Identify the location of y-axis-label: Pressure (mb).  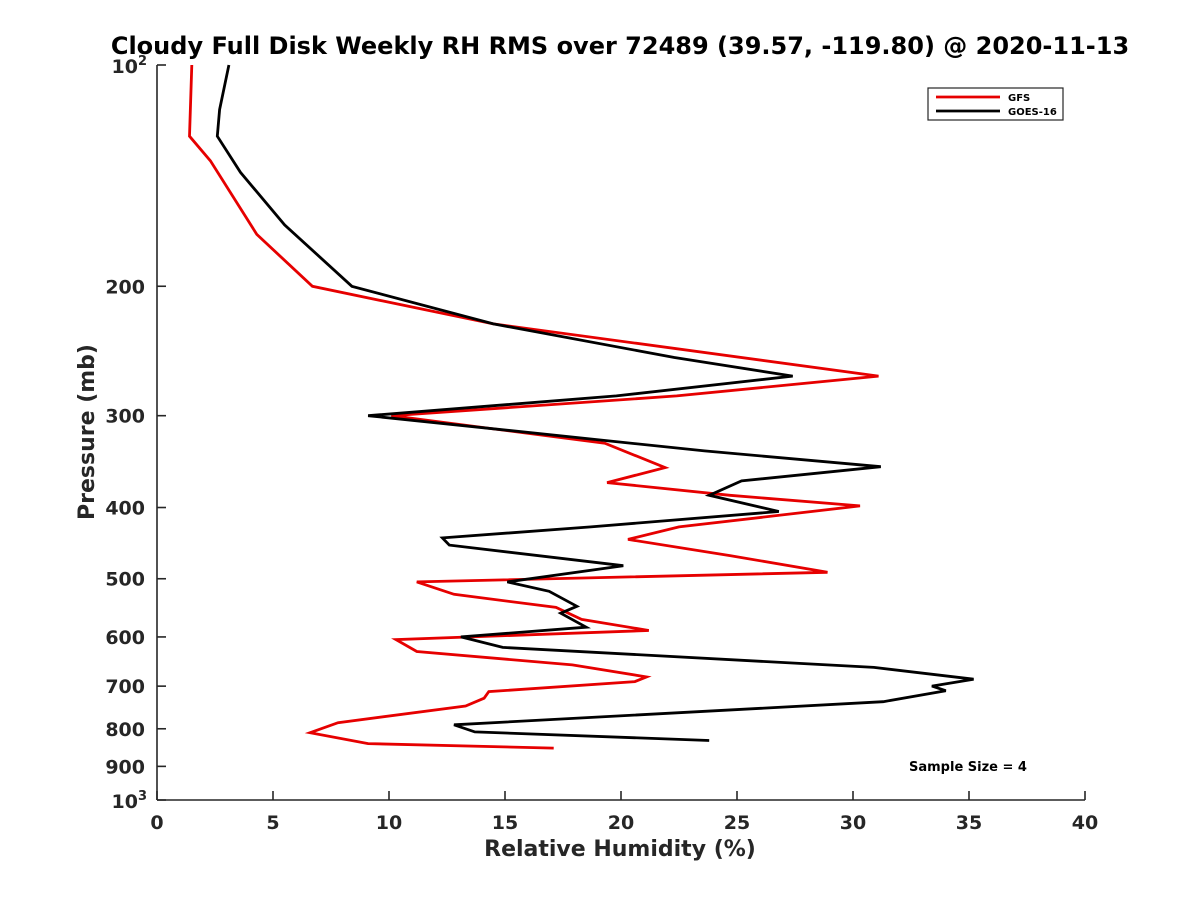
(87, 432).